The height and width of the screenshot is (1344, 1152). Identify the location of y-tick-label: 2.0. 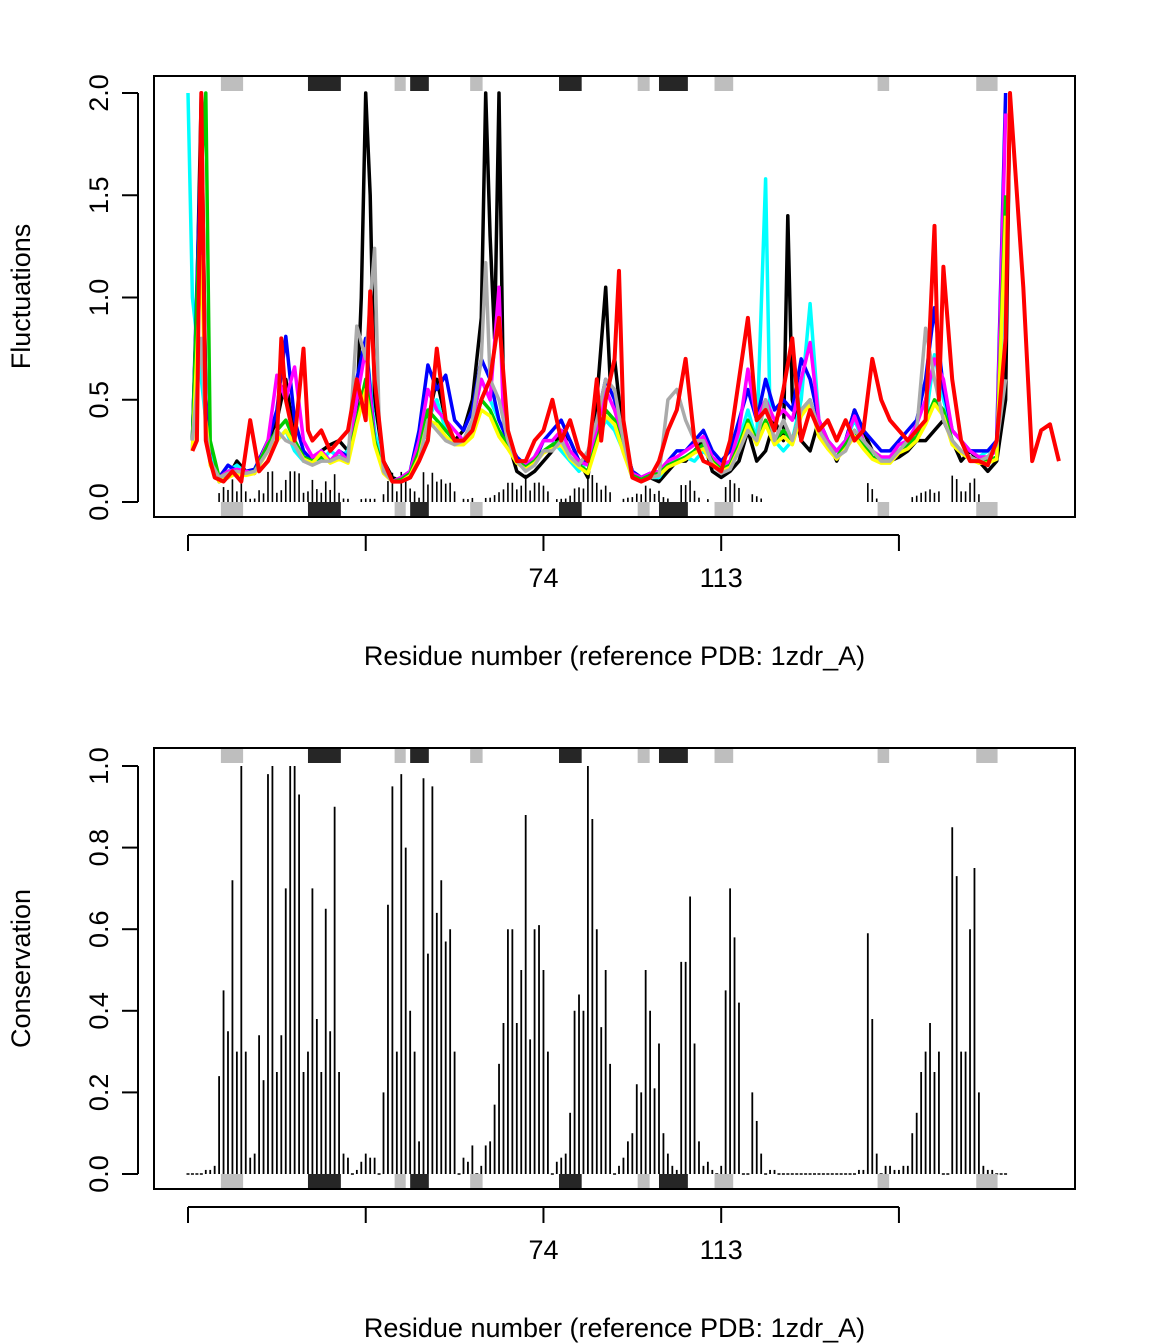
(99, 93).